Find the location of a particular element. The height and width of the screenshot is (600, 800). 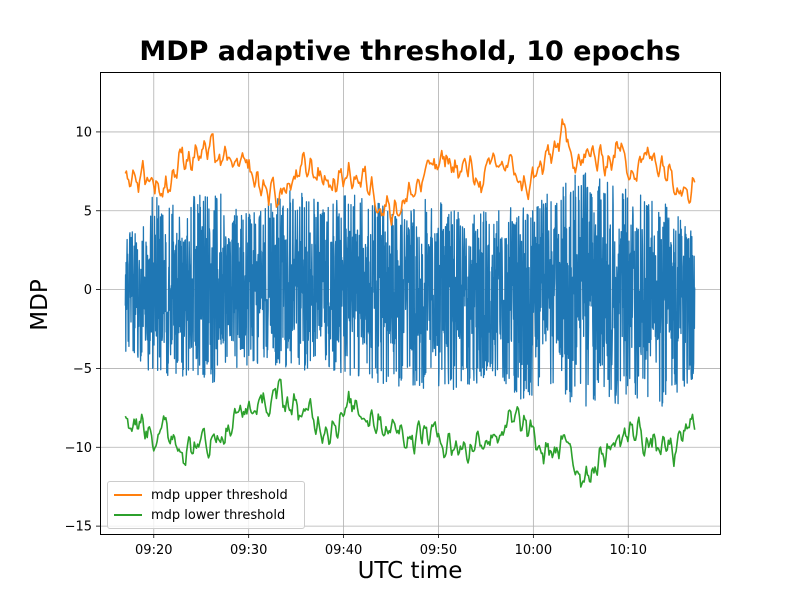

legend-item-lower: mdp lower threshold is located at coordinates (199, 515).